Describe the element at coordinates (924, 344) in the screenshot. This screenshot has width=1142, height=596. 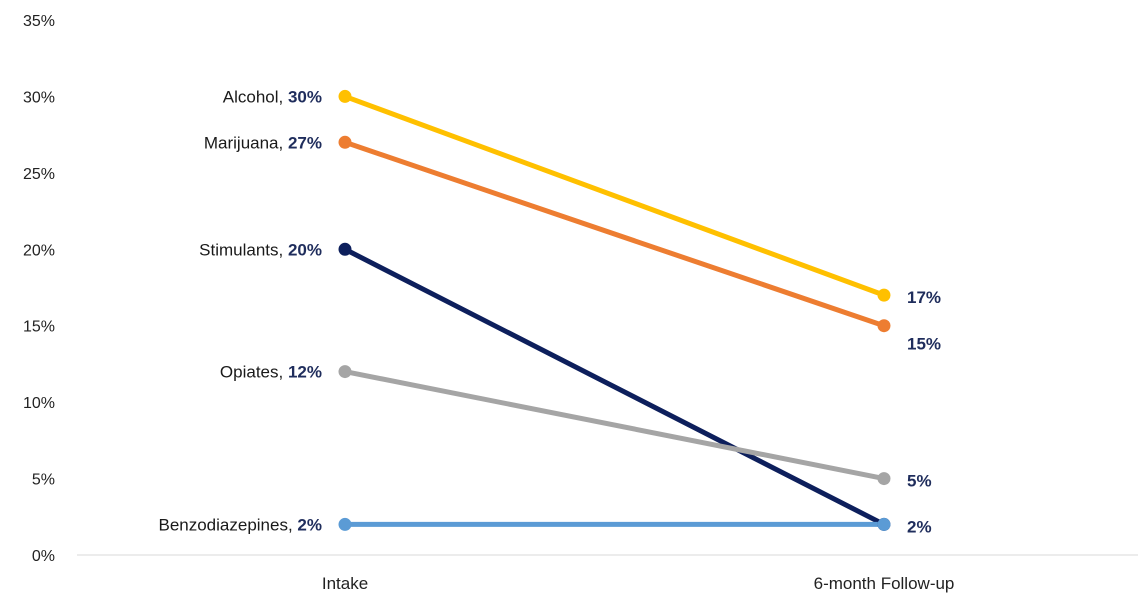
I see `end-value-label-marijuana: 15%` at that location.